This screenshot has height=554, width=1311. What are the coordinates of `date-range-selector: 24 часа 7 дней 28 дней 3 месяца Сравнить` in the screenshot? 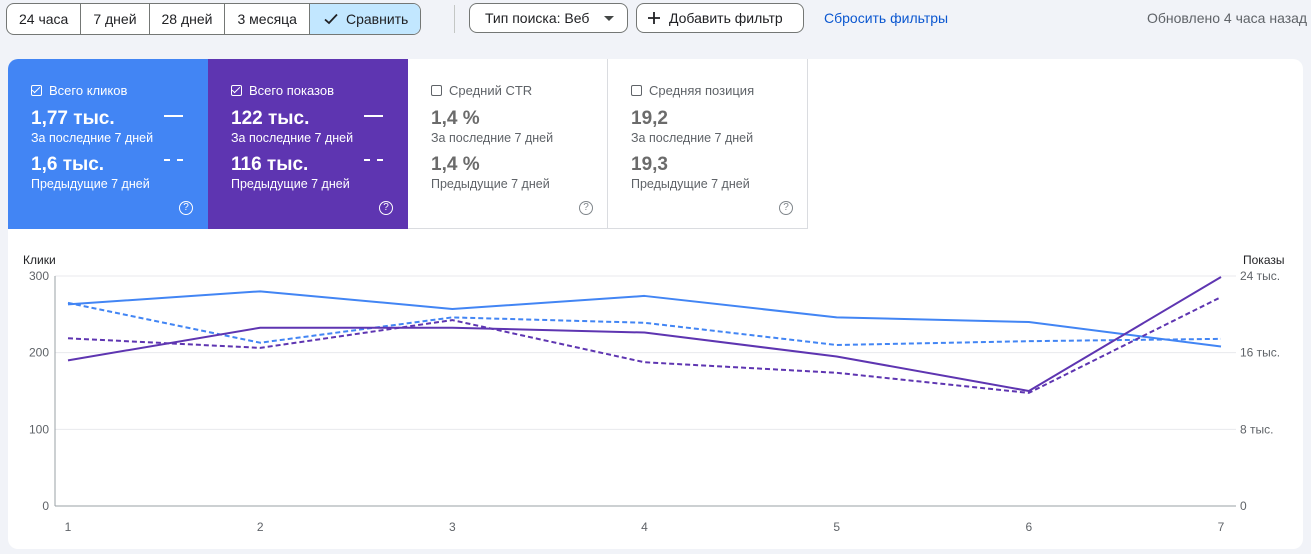 It's located at (214, 19).